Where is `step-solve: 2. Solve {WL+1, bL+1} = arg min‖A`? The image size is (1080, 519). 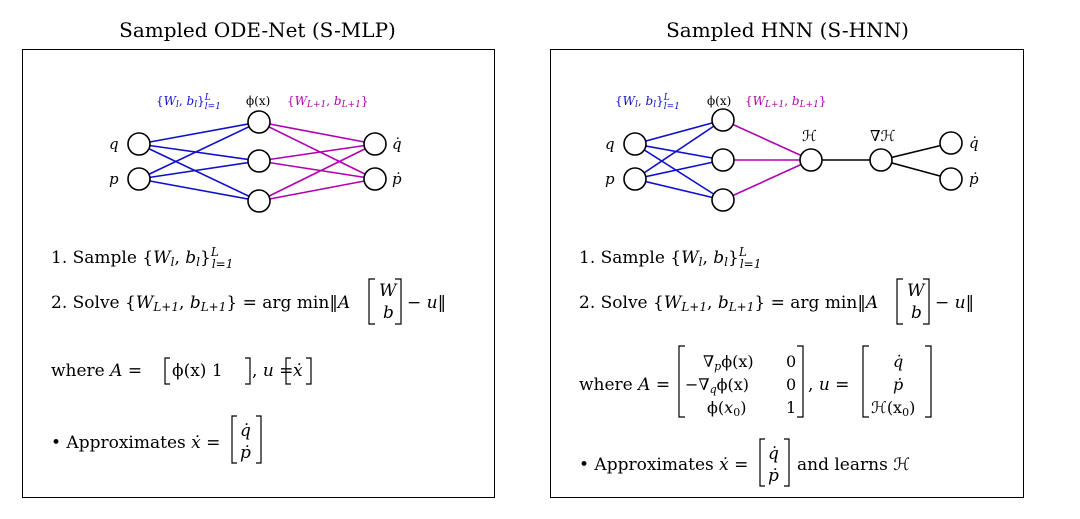
step-solve: 2. Solve {WL+1, bL+1} = arg min‖A is located at coordinates (200, 303).